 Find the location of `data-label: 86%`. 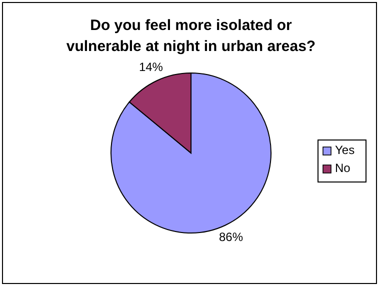

data-label: 86% is located at coordinates (231, 237).